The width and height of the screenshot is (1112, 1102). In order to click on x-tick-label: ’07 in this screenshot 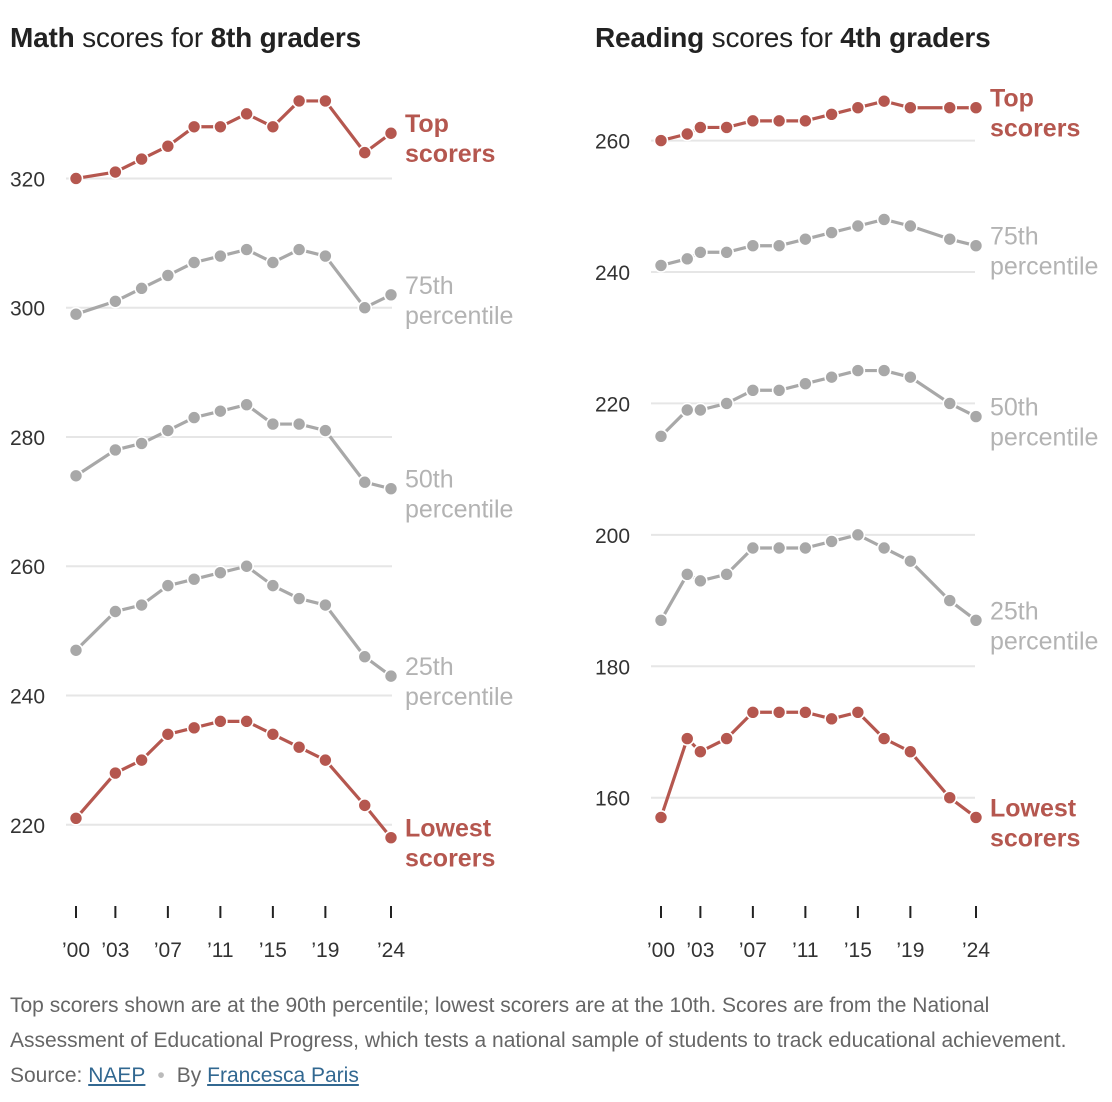, I will do `click(168, 950)`.